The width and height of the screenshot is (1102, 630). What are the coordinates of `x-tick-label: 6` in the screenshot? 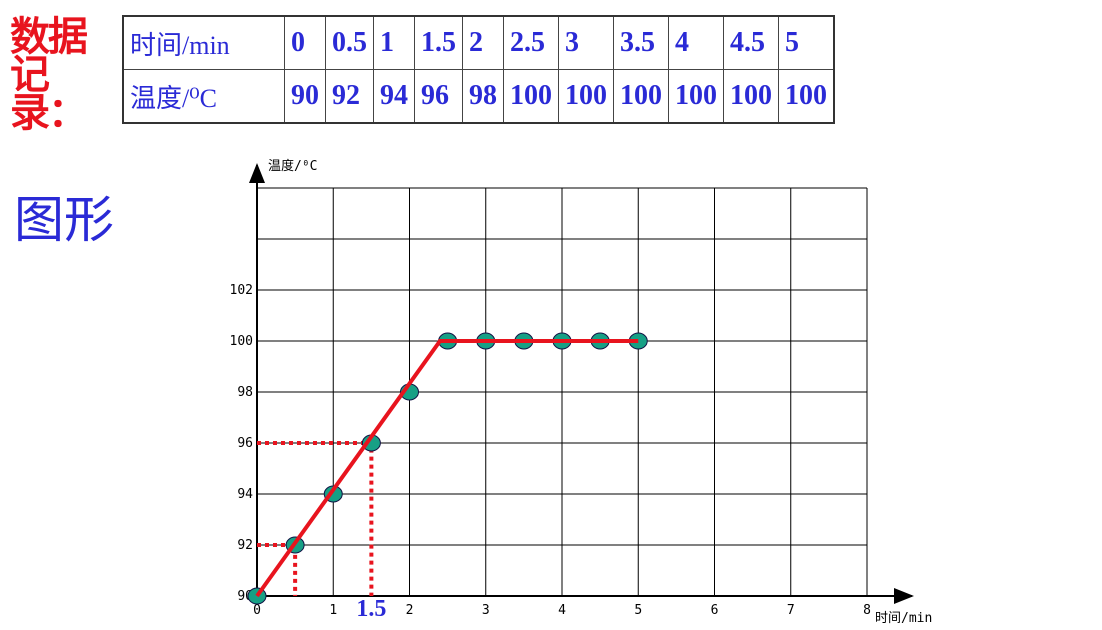 It's located at (715, 610).